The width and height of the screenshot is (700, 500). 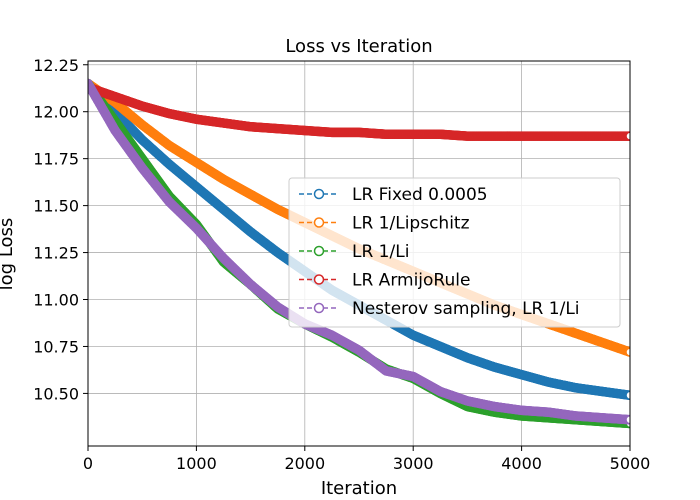 I want to click on x-tick-label: 4000, so click(x=521, y=463).